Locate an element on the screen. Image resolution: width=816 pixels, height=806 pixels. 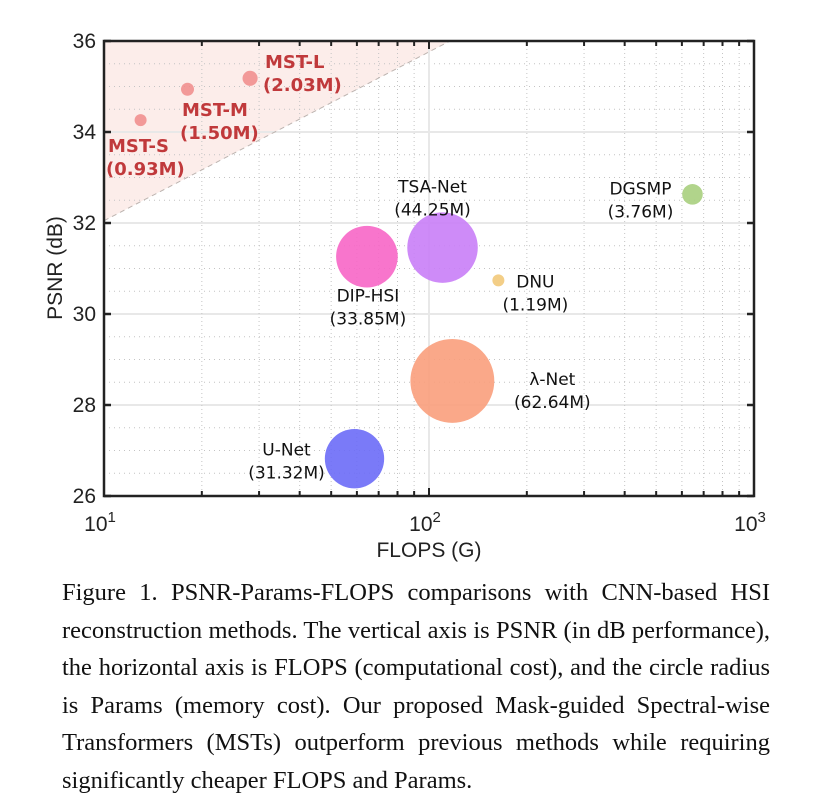
point-label-params: (0.93M) is located at coordinates (145, 169).